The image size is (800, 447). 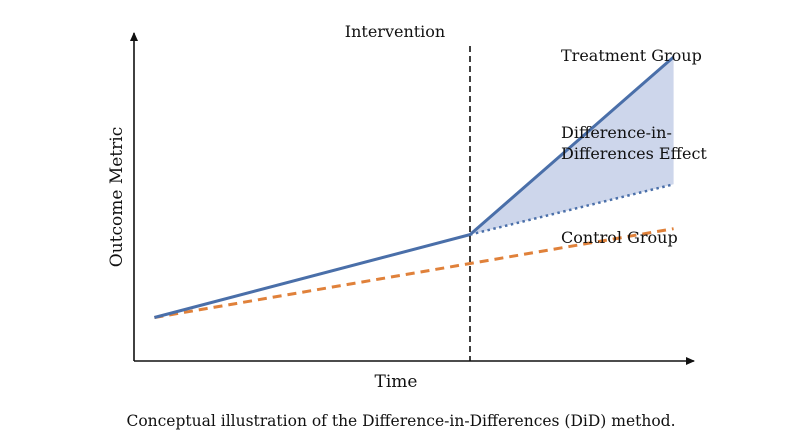 I want to click on did-effect-label-line1: Difference-in-, so click(x=616, y=132).